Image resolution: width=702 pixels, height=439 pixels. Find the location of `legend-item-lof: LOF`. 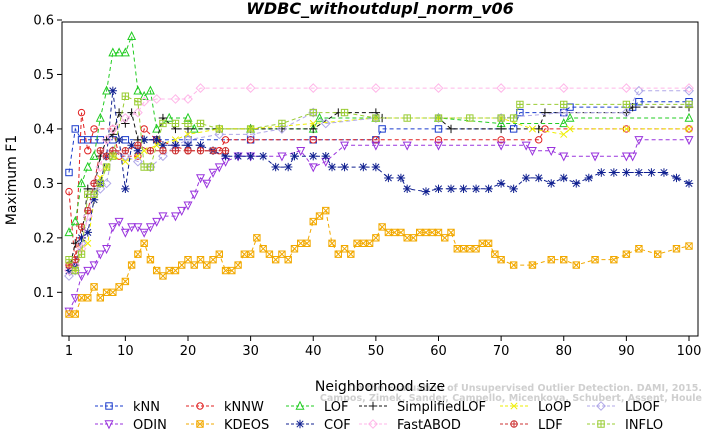

legend-item-lof: LOF is located at coordinates (317, 407).